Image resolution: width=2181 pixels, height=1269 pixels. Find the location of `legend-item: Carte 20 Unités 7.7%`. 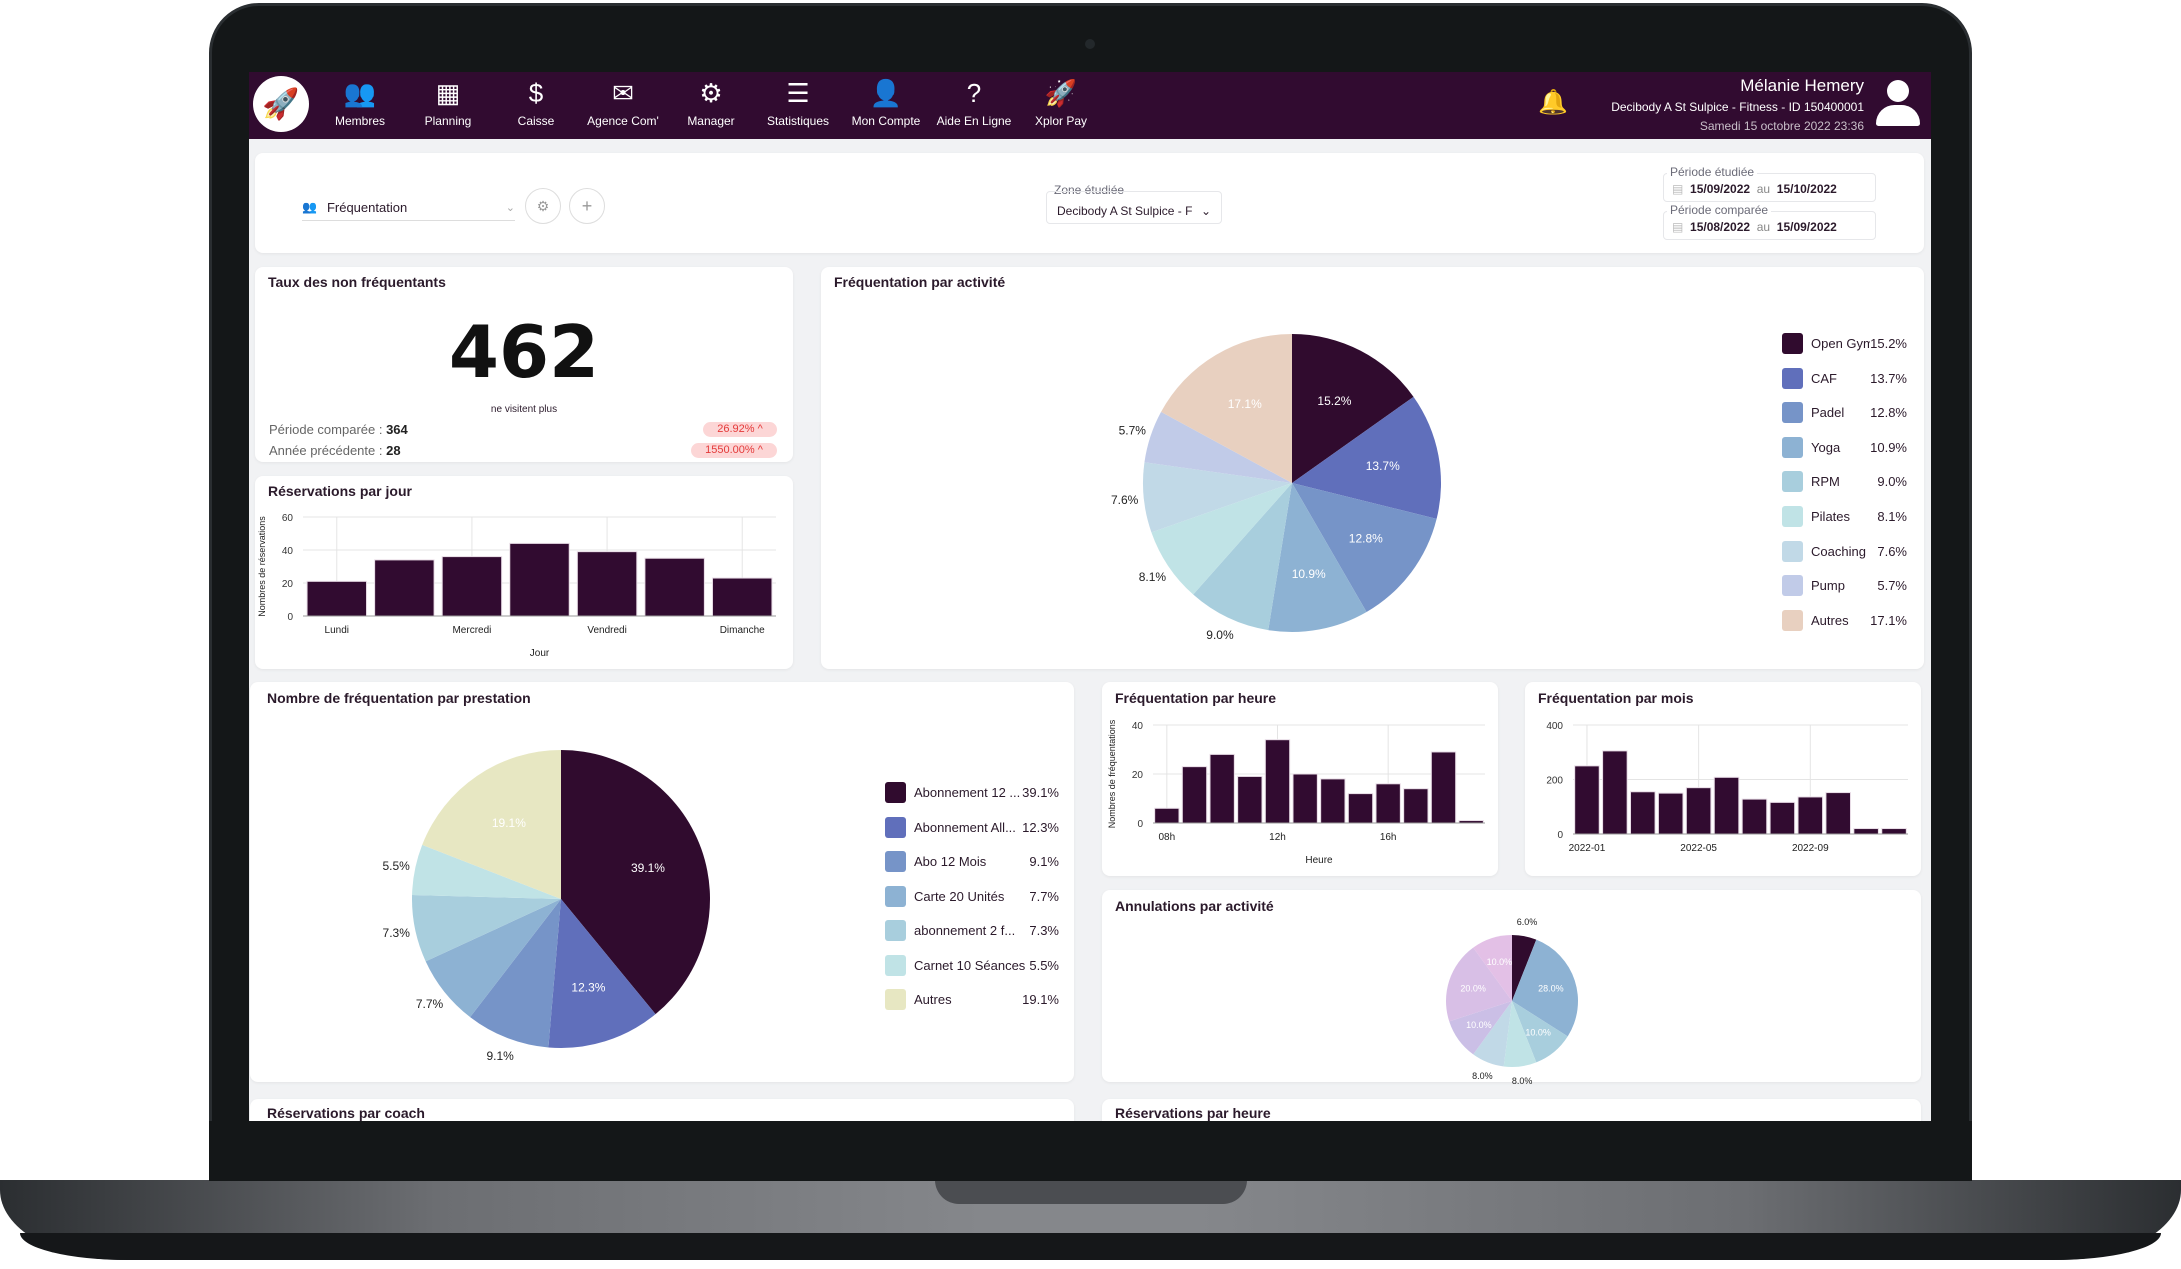

legend-item: Carte 20 Unités 7.7% is located at coordinates (972, 896).